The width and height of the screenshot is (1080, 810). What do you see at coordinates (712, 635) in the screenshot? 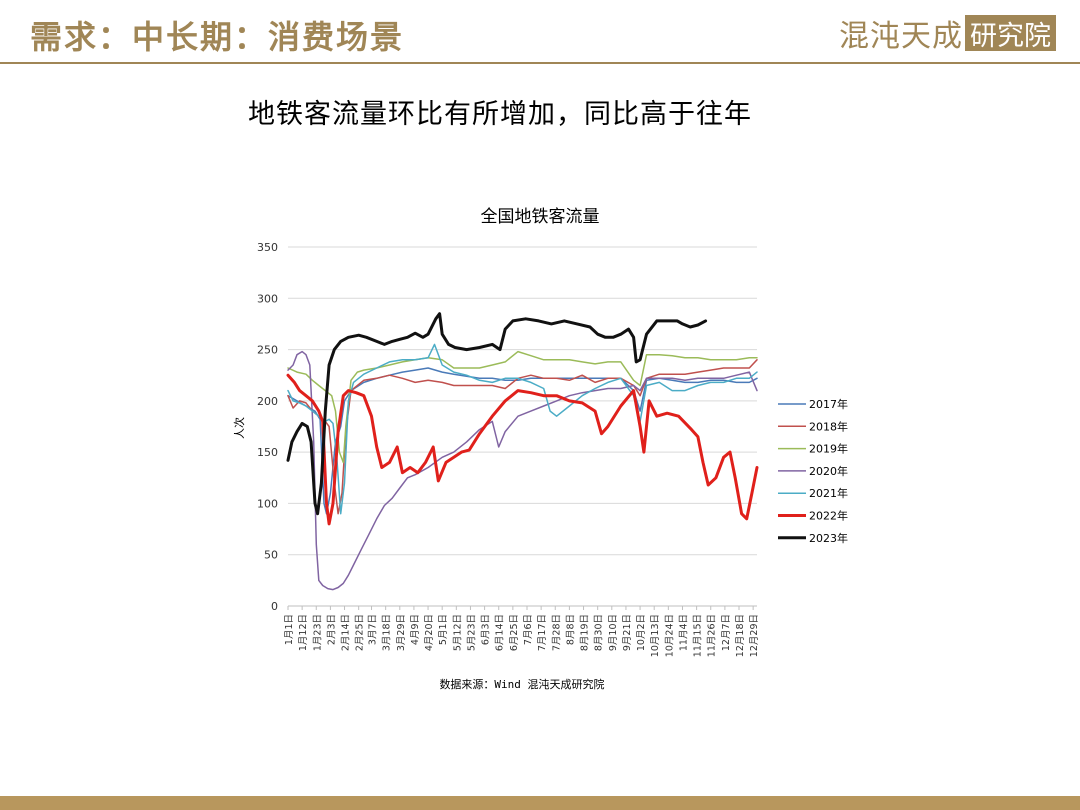
I see `x-tick-label: 11月26日` at bounding box center [712, 635].